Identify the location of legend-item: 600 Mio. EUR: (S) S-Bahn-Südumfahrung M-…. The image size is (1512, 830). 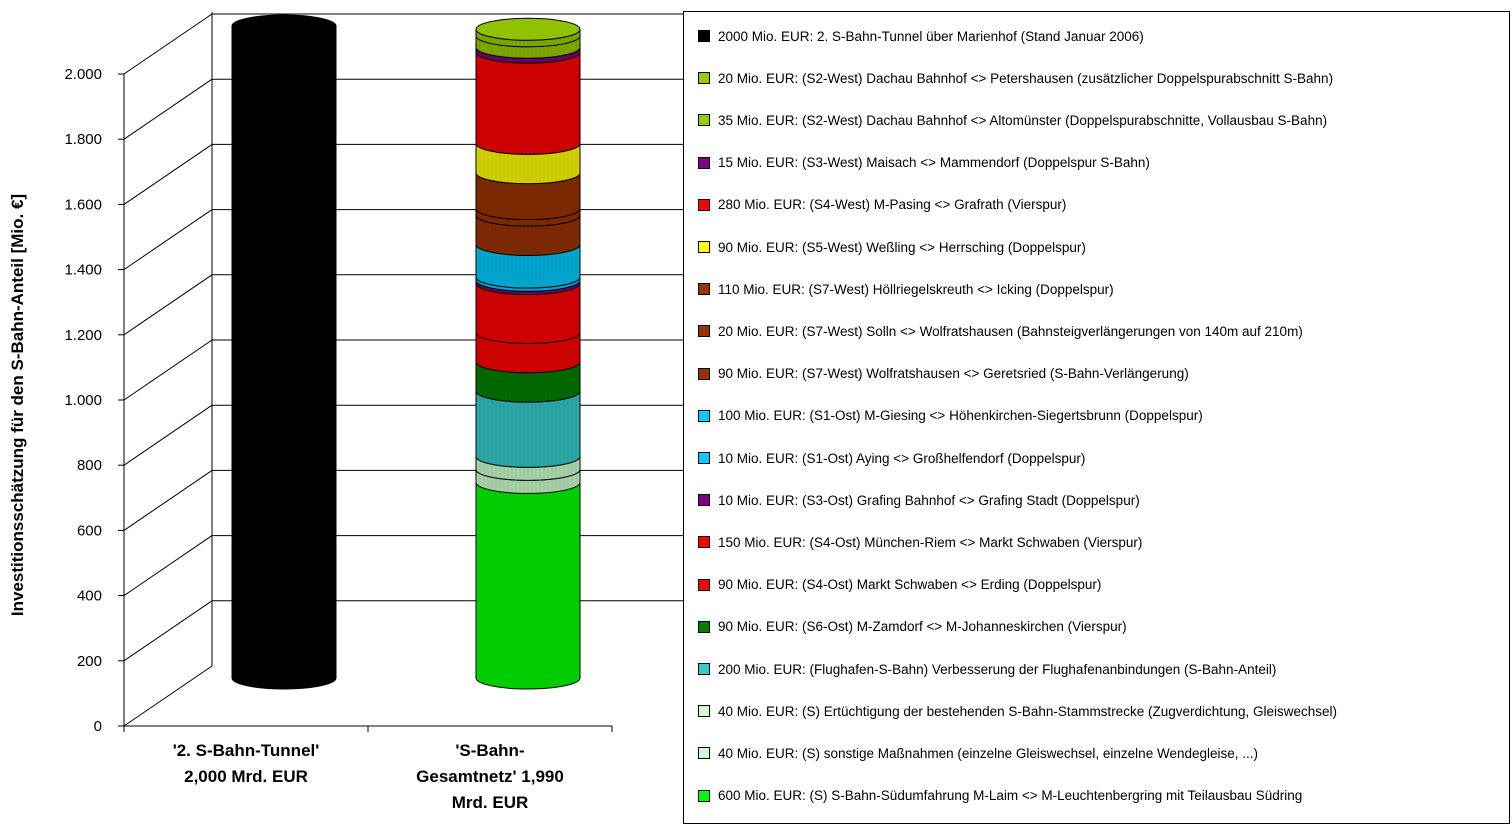
(1000, 796).